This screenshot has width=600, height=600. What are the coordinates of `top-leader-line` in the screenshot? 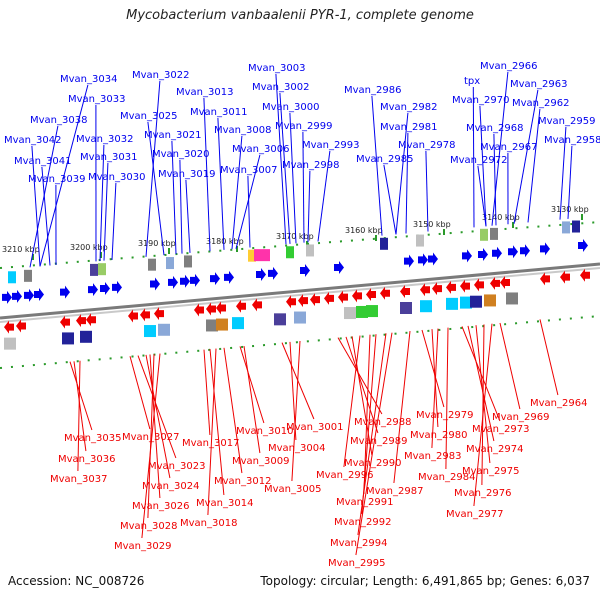 It's located at (563, 173).